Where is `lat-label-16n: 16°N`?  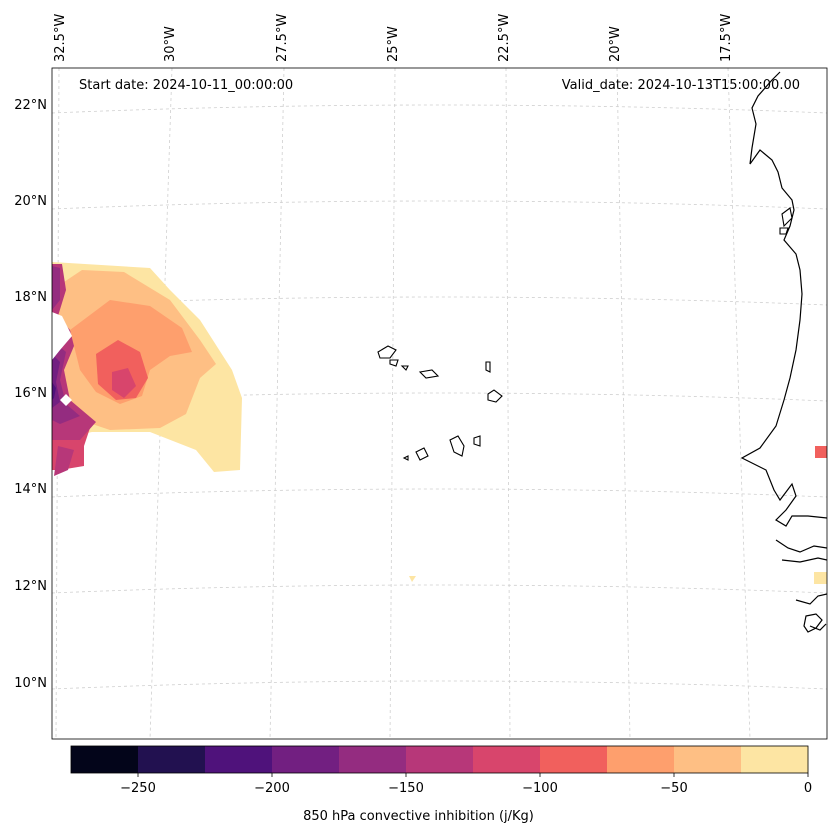
lat-label-16n: 16°N is located at coordinates (30, 393).